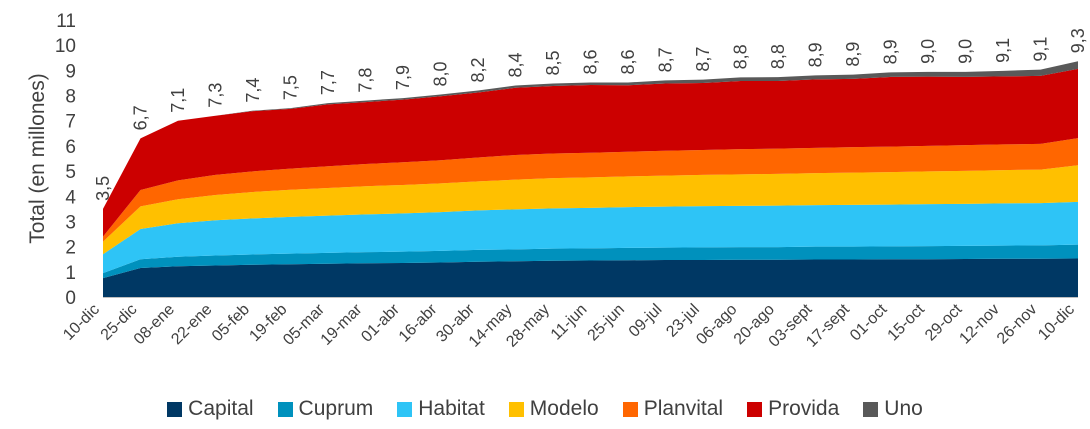  Describe the element at coordinates (564, 408) in the screenshot. I see `legend-label: Modelo` at that location.